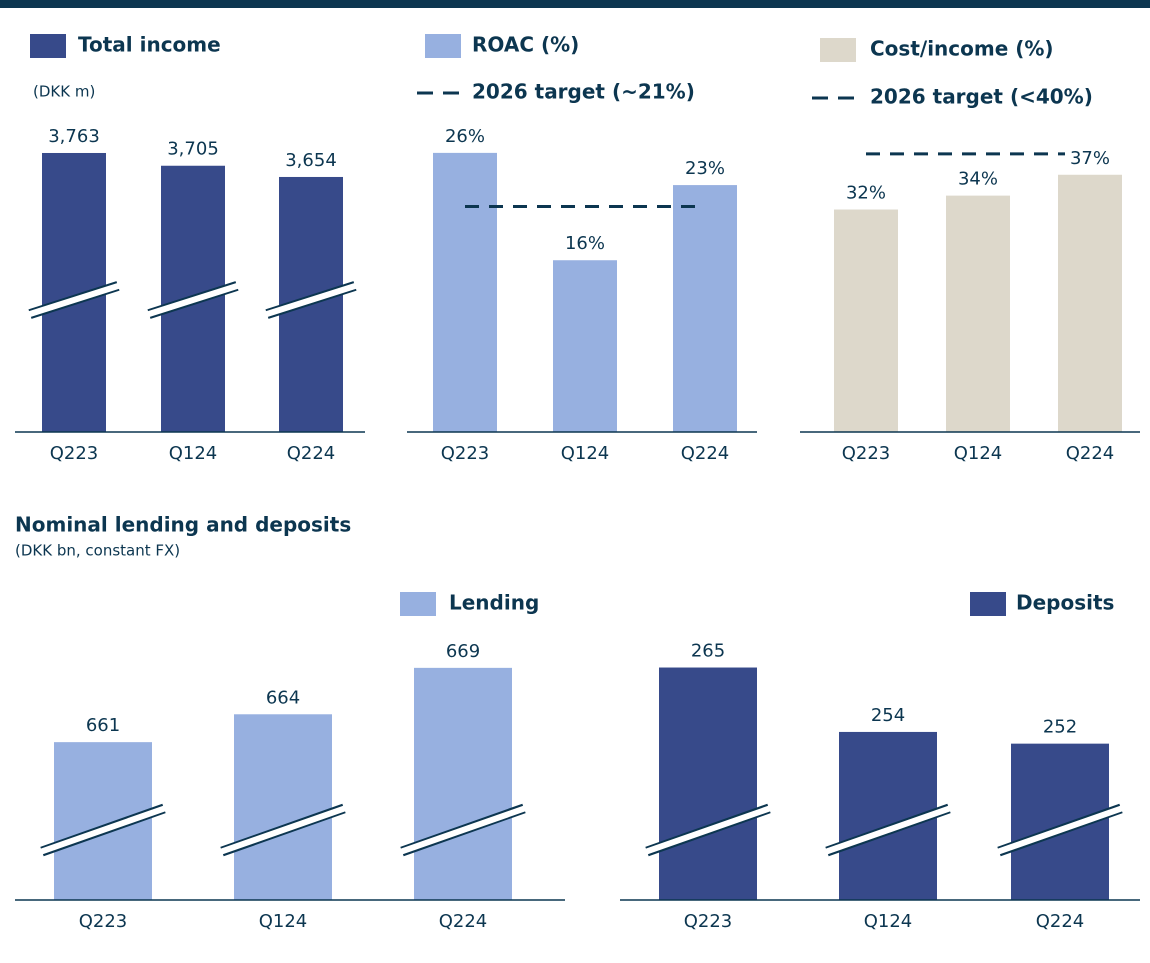 The image size is (1150, 963). Describe the element at coordinates (866, 193) in the screenshot. I see `value-label: 32%` at that location.